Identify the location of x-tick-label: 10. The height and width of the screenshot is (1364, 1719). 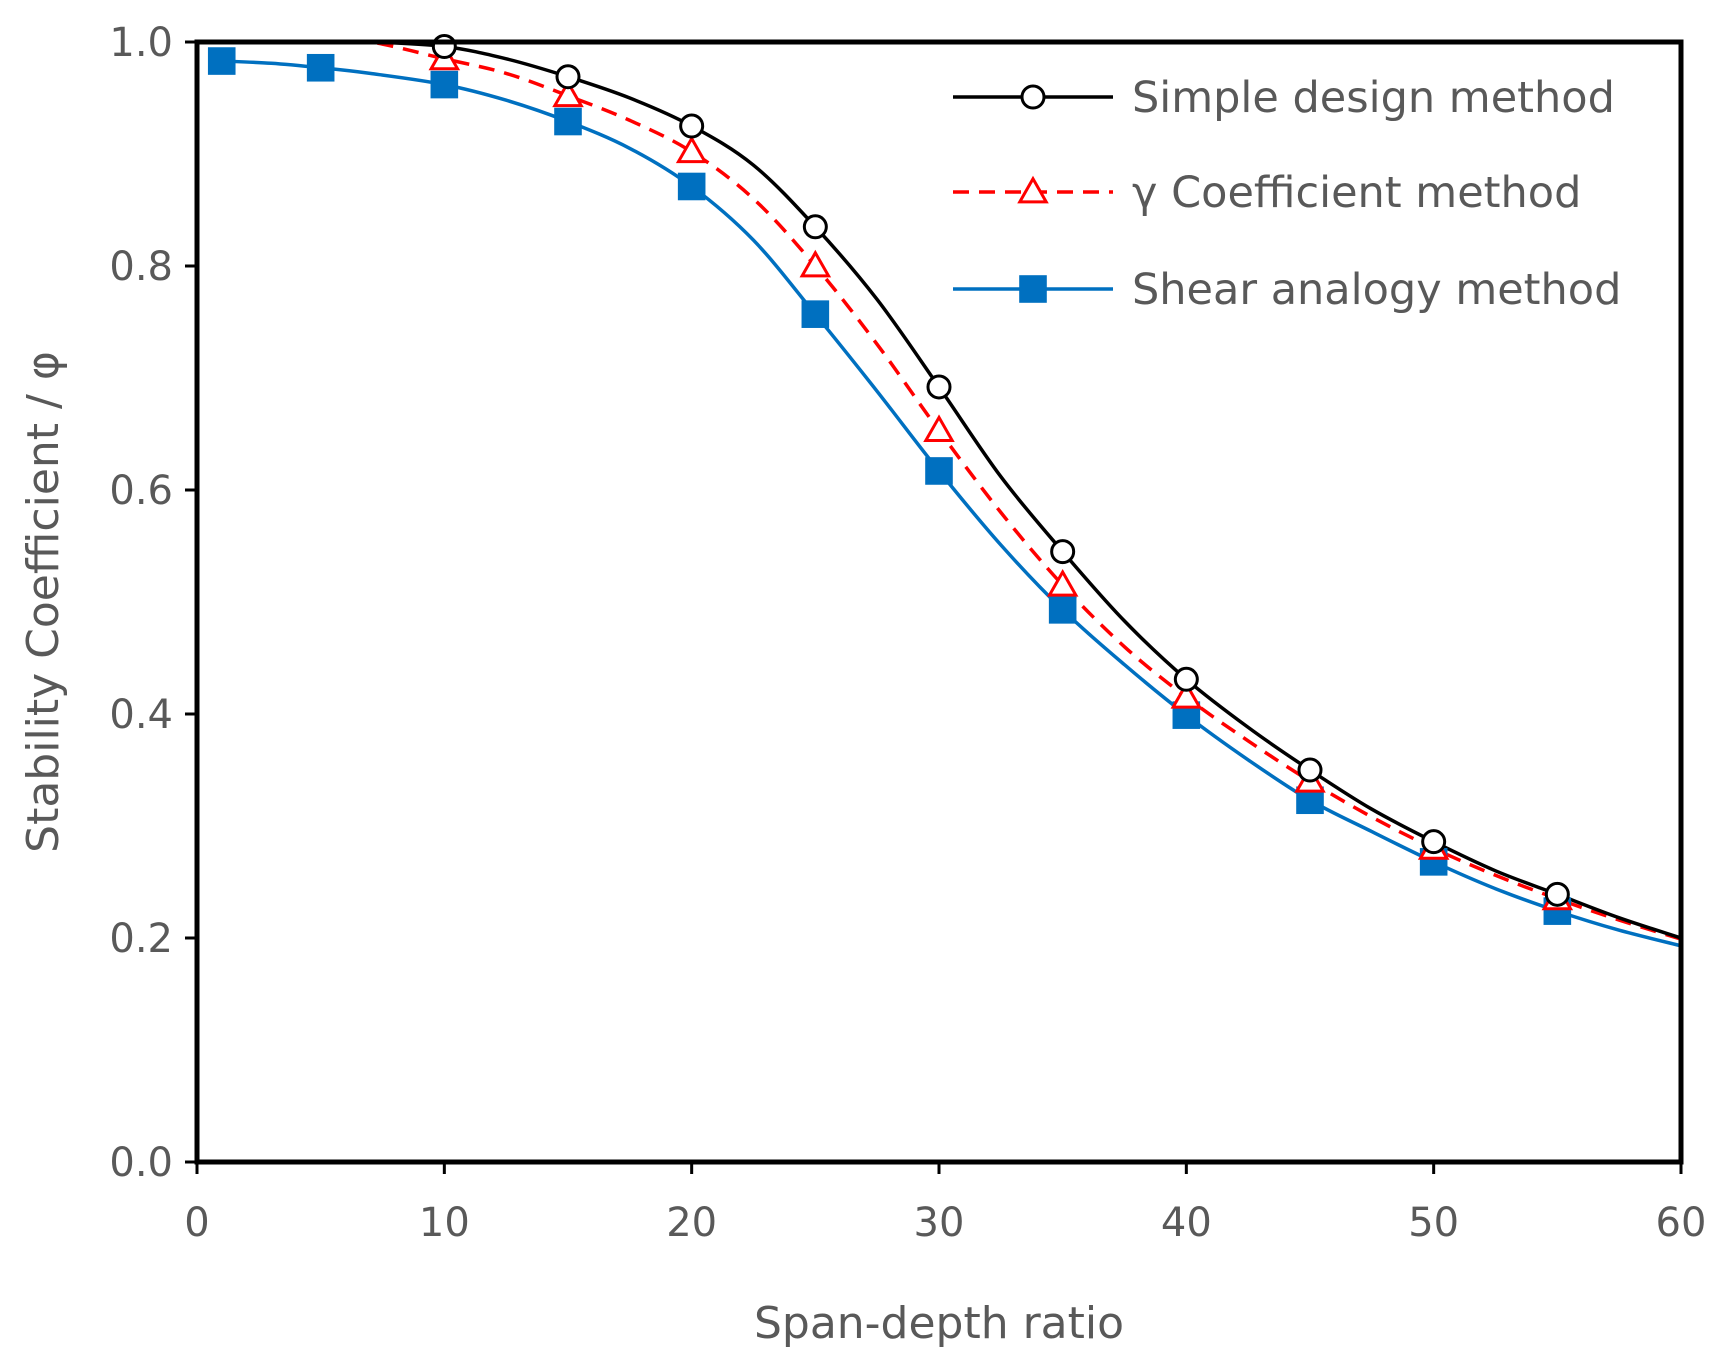
(444, 1223).